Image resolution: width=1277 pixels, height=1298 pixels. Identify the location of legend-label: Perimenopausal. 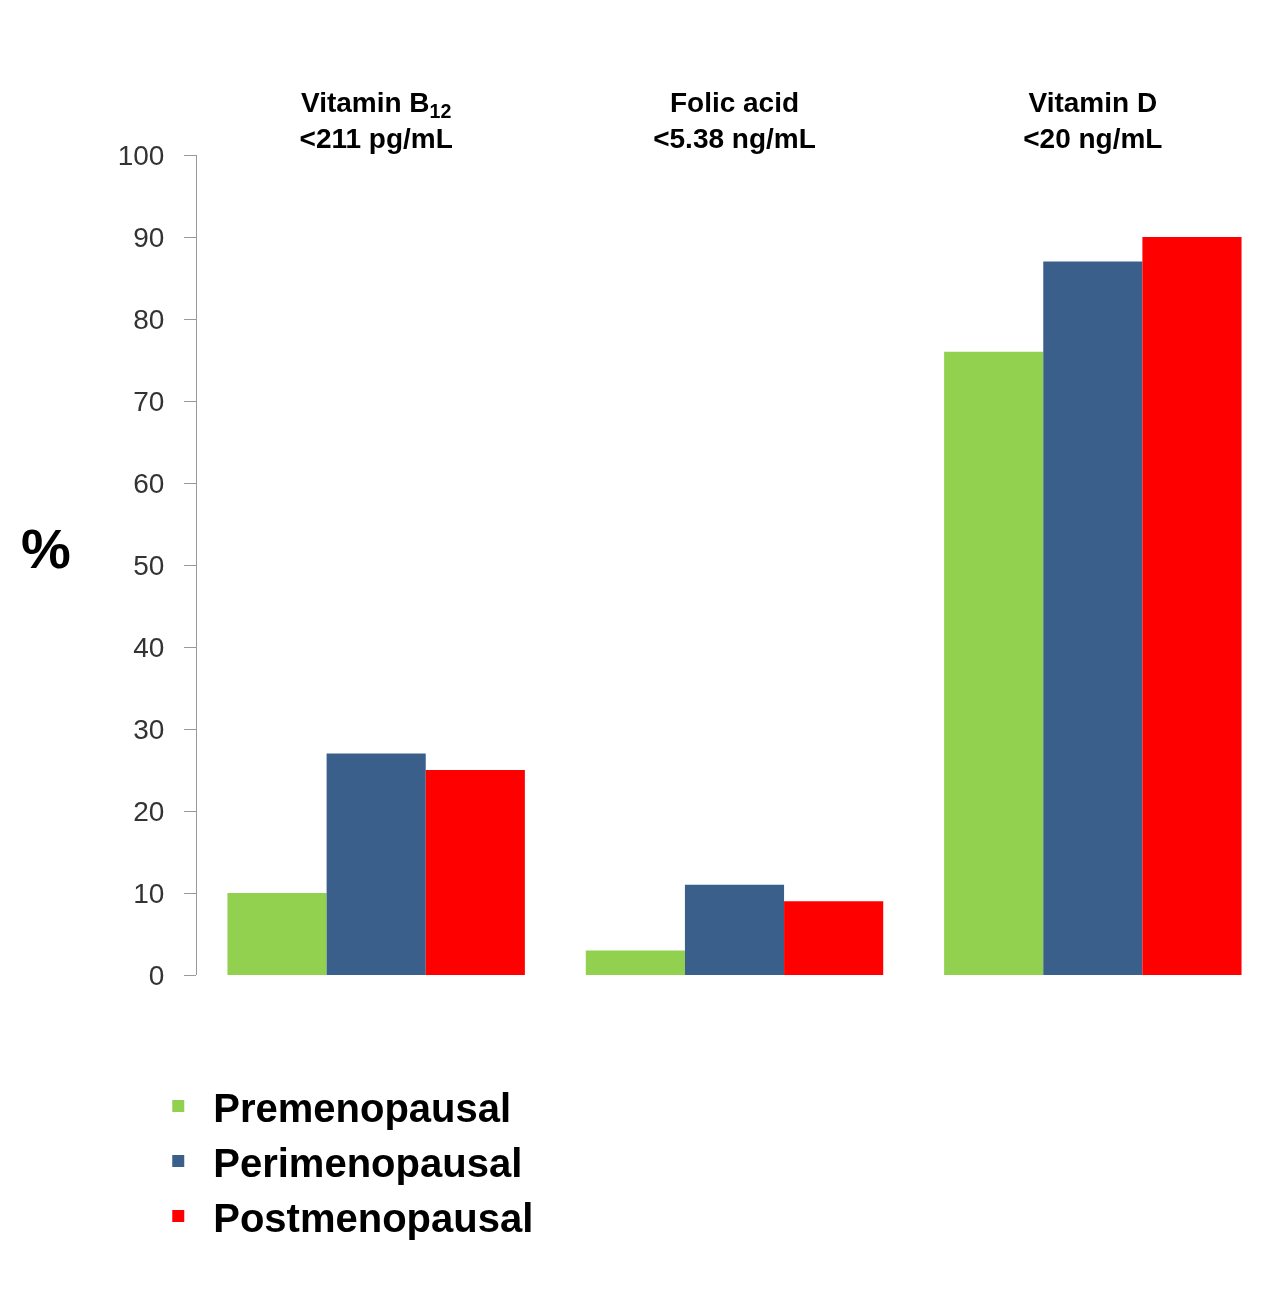
(368, 1162).